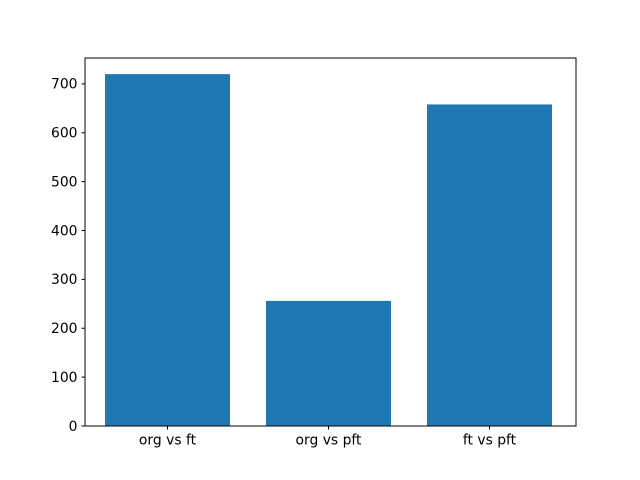  I want to click on y-tick-label: 300, so click(64, 280).